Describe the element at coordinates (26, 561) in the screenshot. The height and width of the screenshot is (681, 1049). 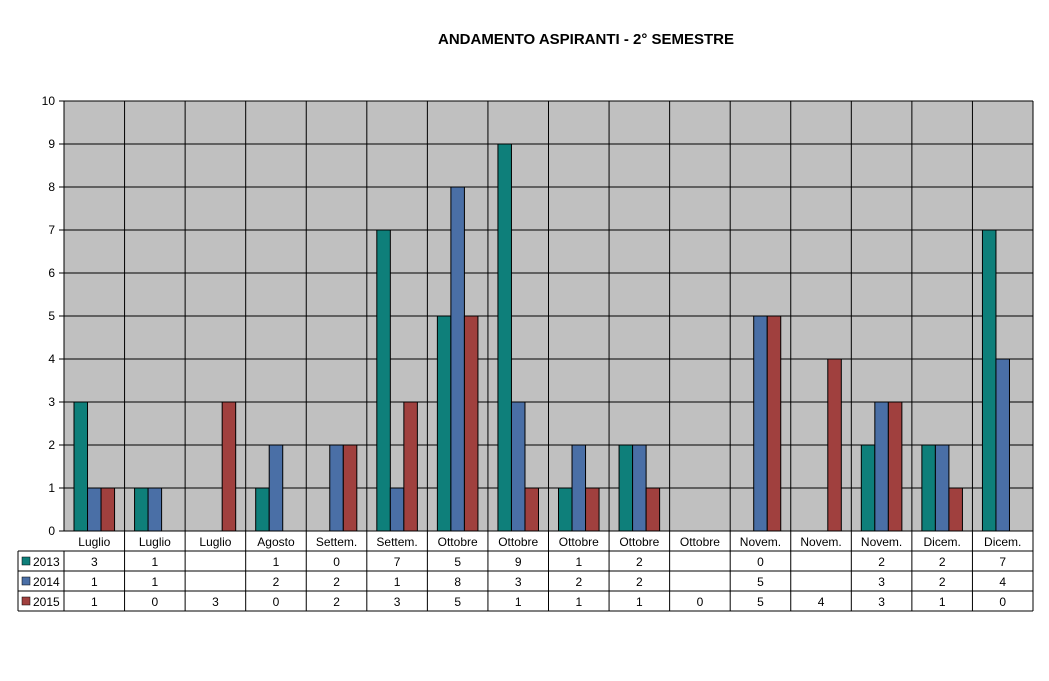
I see `legend-swatch-2013` at that location.